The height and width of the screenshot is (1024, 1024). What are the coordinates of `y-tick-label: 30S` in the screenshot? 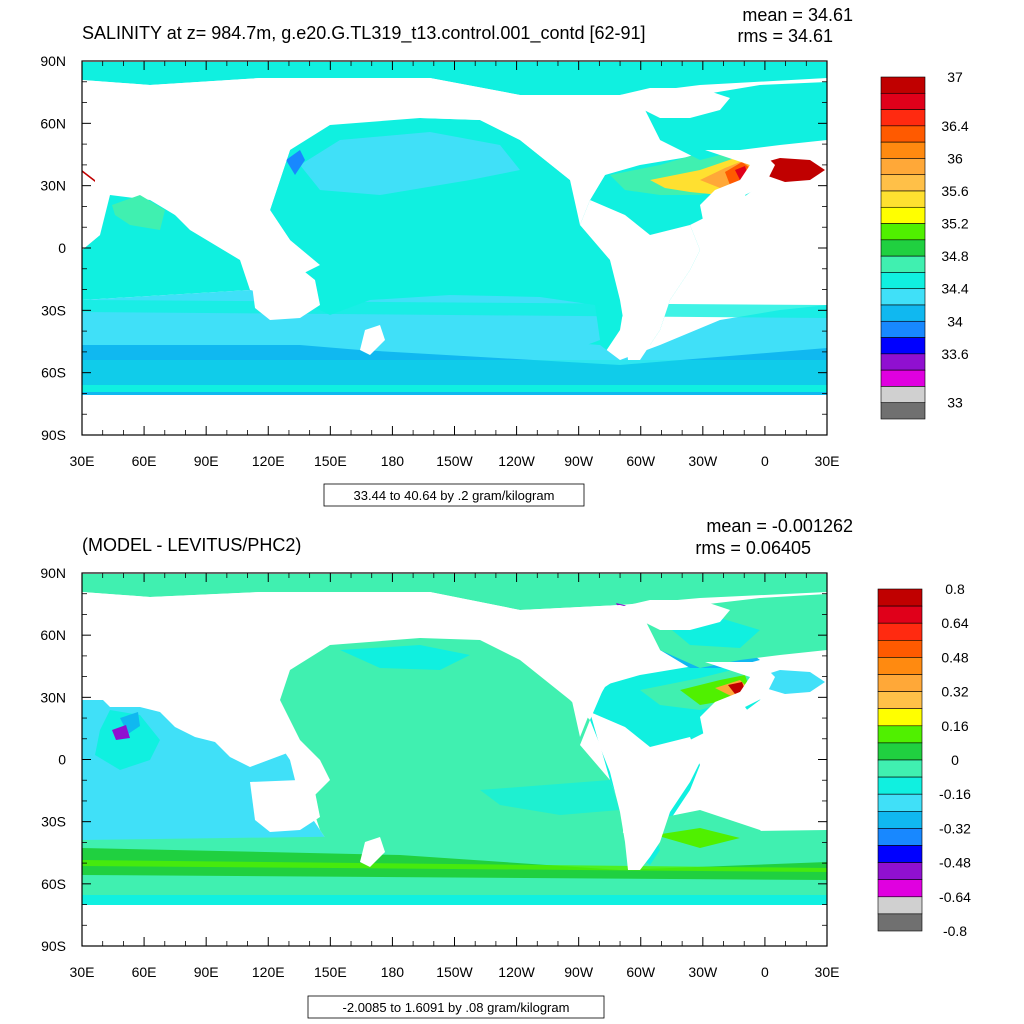 It's located at (53, 822).